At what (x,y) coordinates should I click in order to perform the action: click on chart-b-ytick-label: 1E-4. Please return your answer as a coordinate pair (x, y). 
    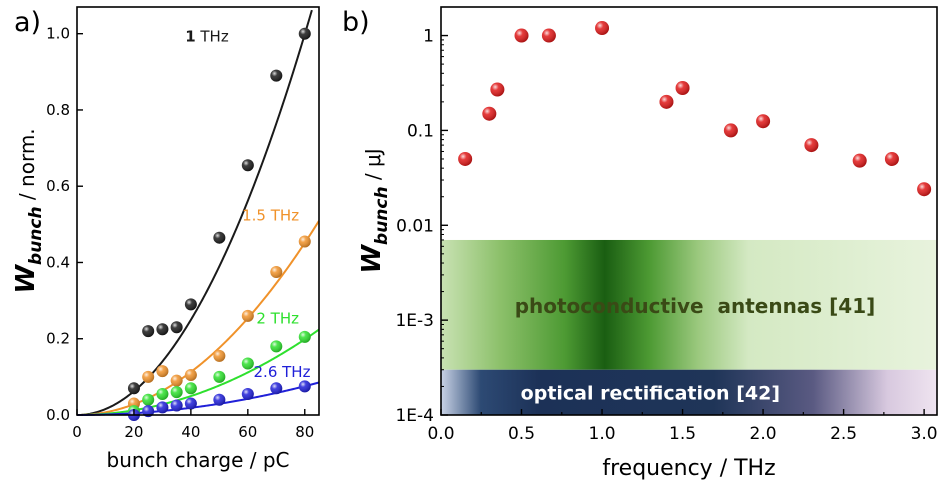
    Looking at the image, I should click on (414, 416).